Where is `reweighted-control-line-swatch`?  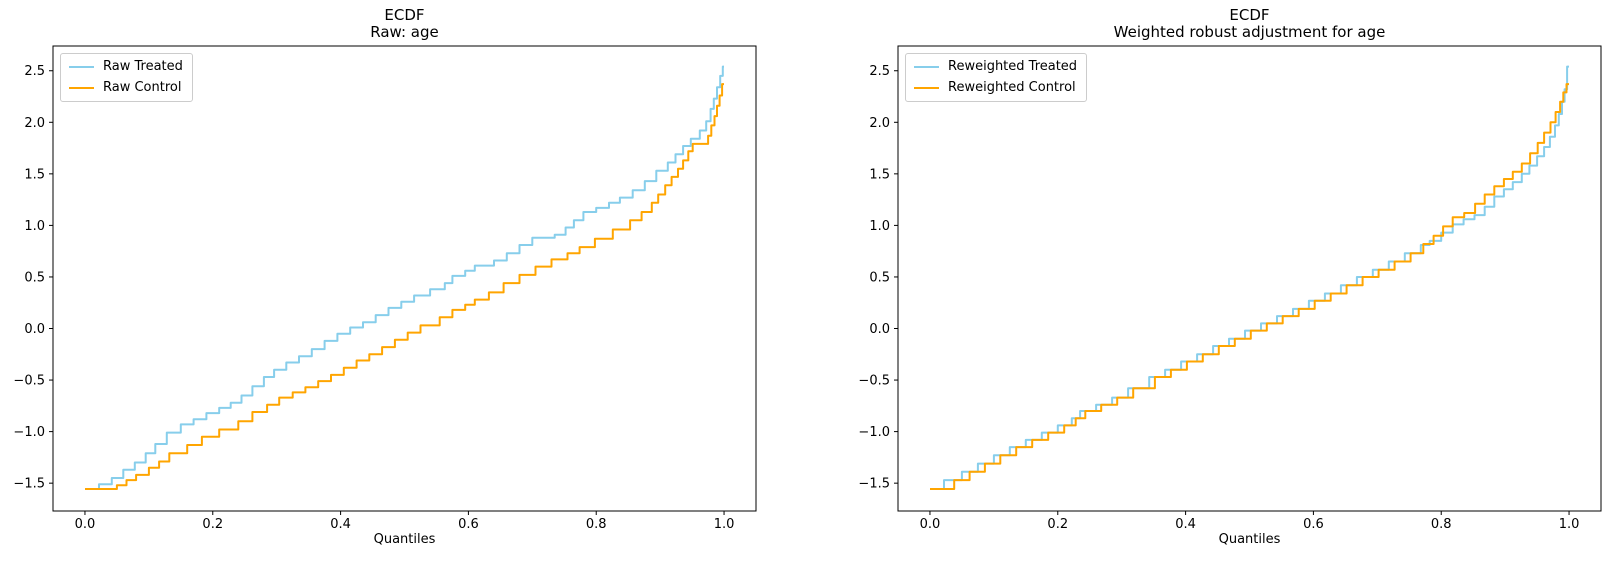 reweighted-control-line-swatch is located at coordinates (926, 88).